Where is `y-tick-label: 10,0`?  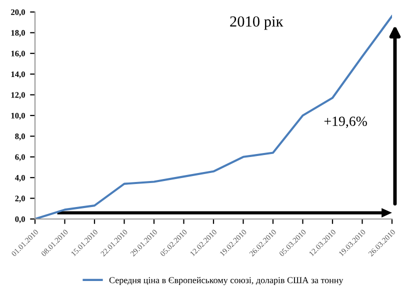 y-tick-label: 10,0 is located at coordinates (18, 116).